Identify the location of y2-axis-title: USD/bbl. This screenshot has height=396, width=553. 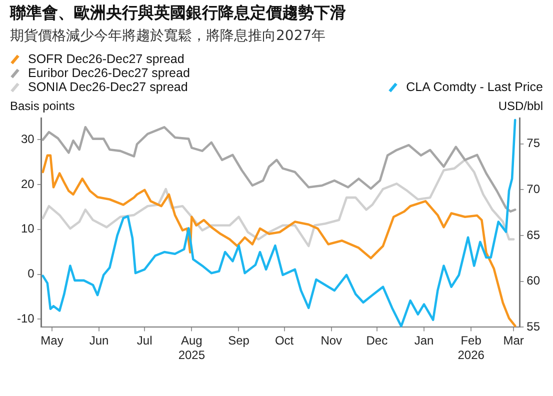
(520, 106).